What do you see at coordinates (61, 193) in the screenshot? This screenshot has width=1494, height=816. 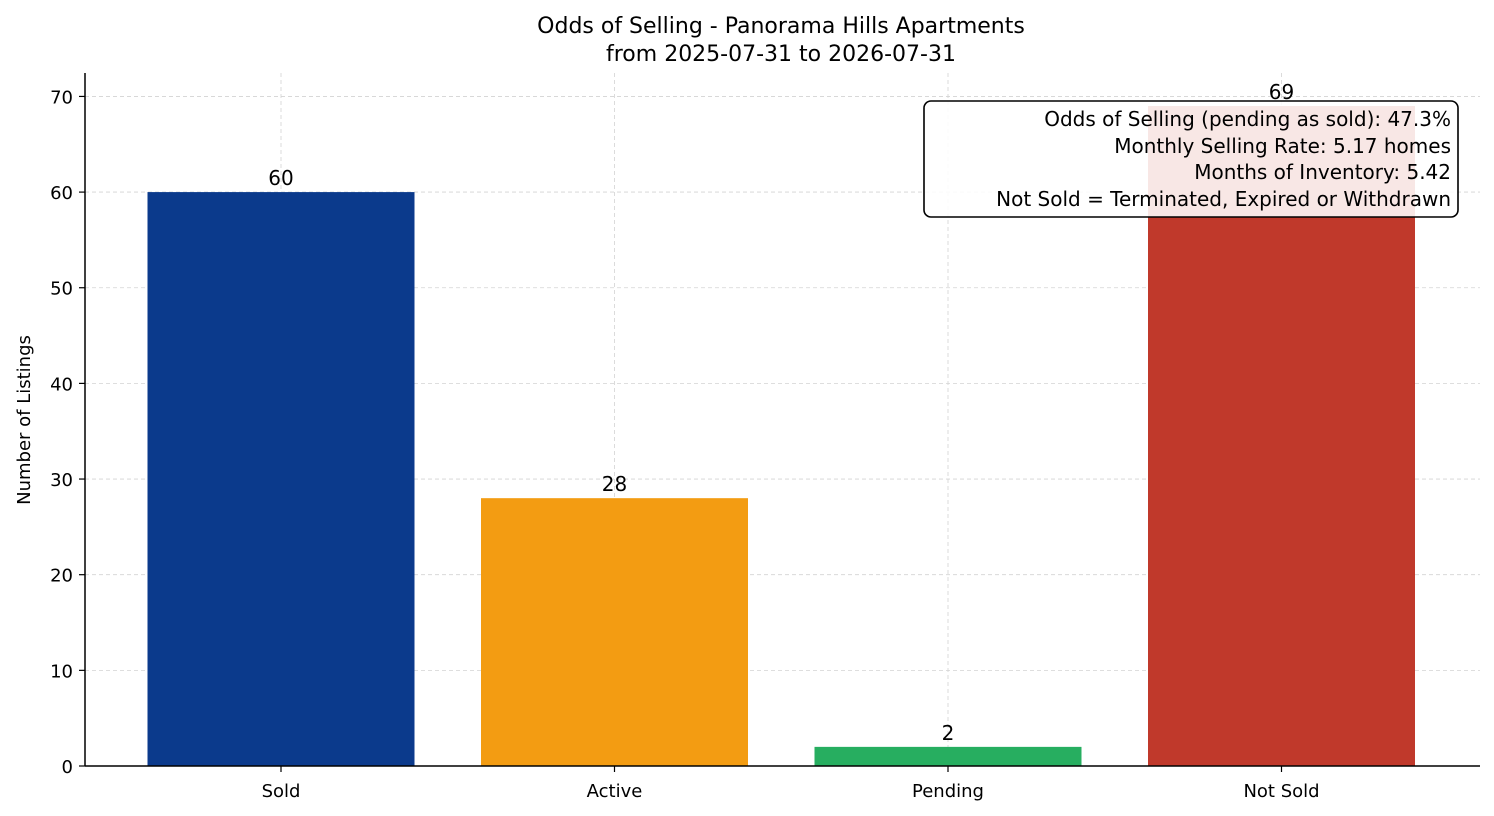 I see `y-tick-label: 60` at bounding box center [61, 193].